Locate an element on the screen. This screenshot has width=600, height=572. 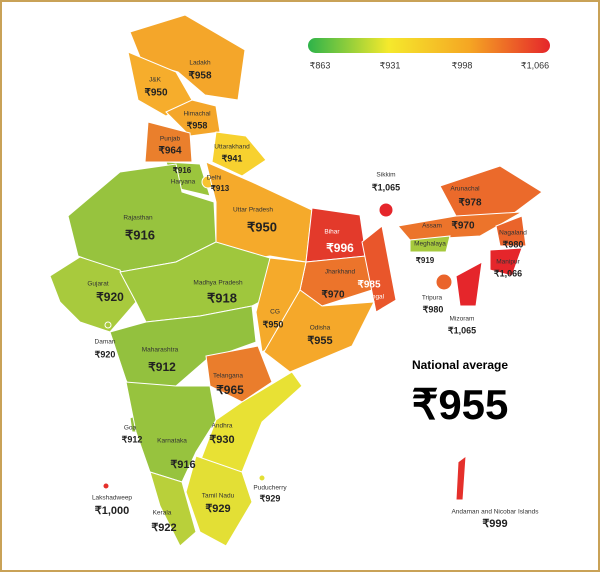
region-name: J&K is located at coordinates (155, 80).